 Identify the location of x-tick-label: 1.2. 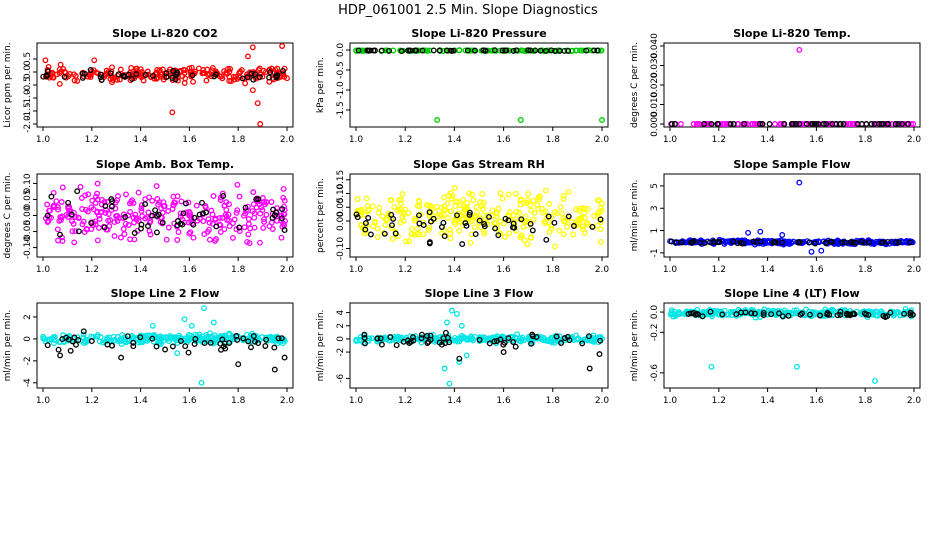
(719, 270).